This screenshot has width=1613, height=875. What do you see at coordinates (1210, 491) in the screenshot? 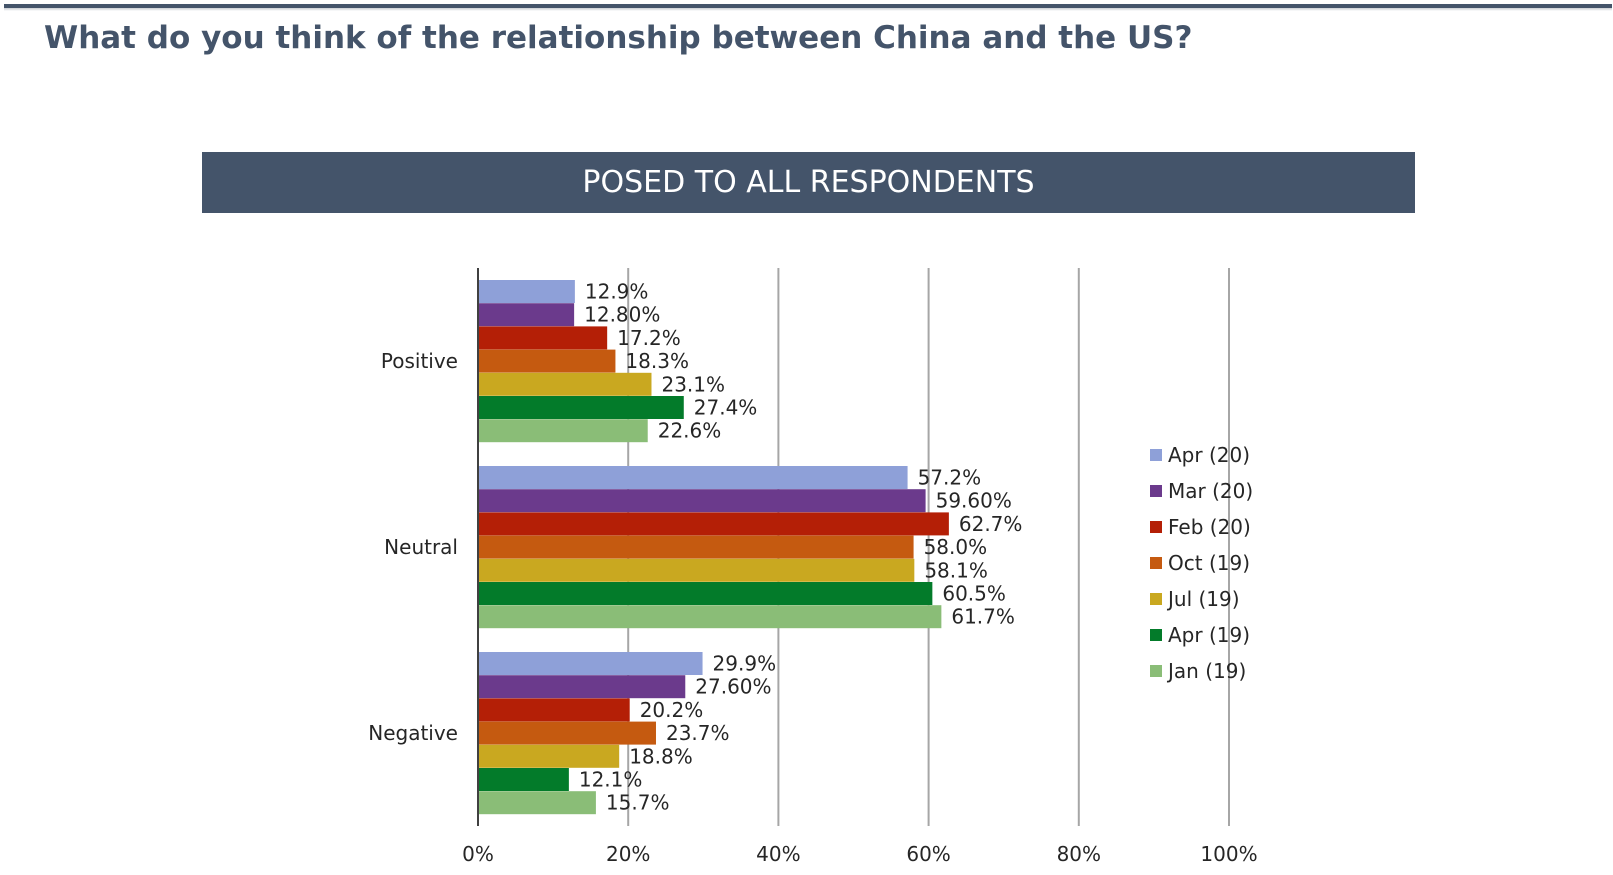
I see `legend-label-1: Mar (20)` at bounding box center [1210, 491].